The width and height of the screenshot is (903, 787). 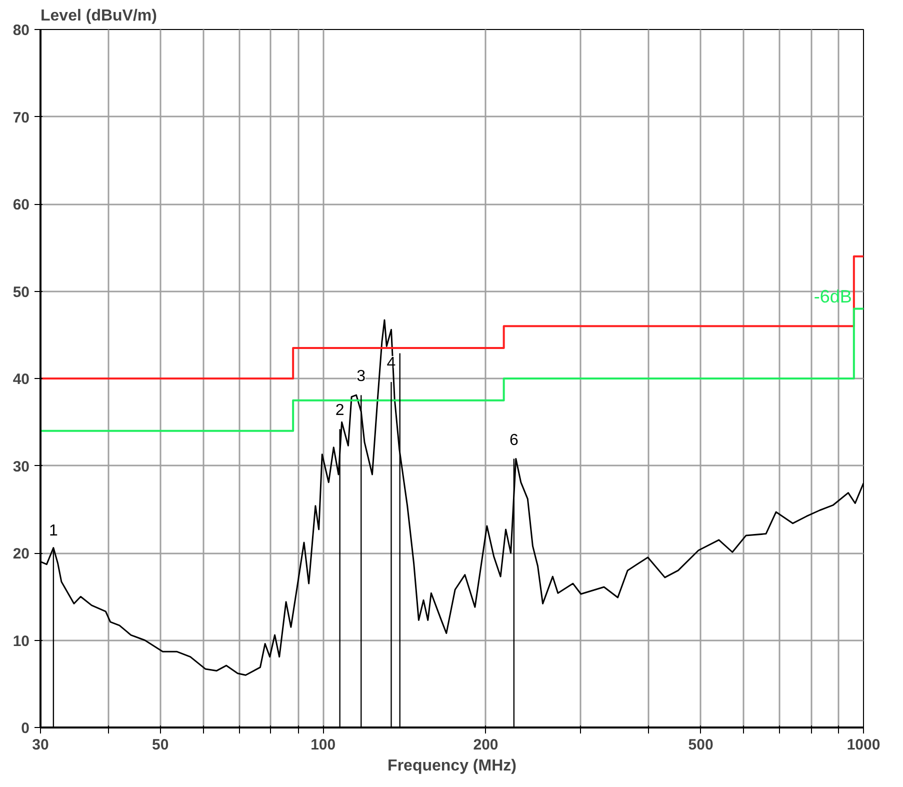 What do you see at coordinates (25, 728) in the screenshot?
I see `y-tick-label: 0` at bounding box center [25, 728].